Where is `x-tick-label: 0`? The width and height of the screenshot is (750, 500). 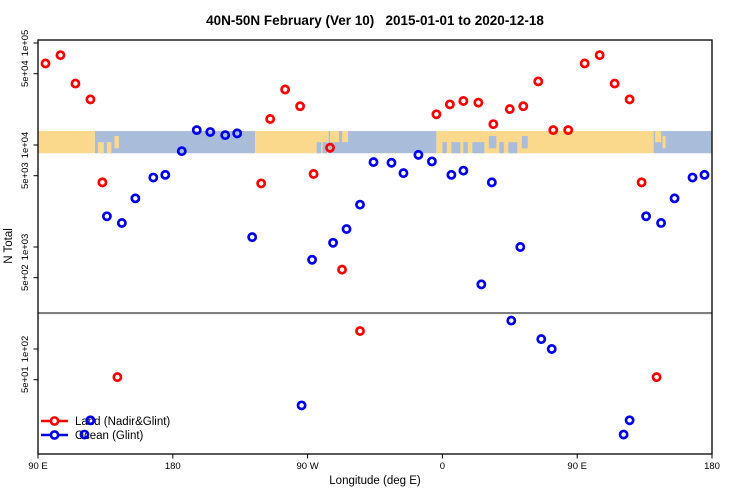 x-tick-label: 0 is located at coordinates (442, 466).